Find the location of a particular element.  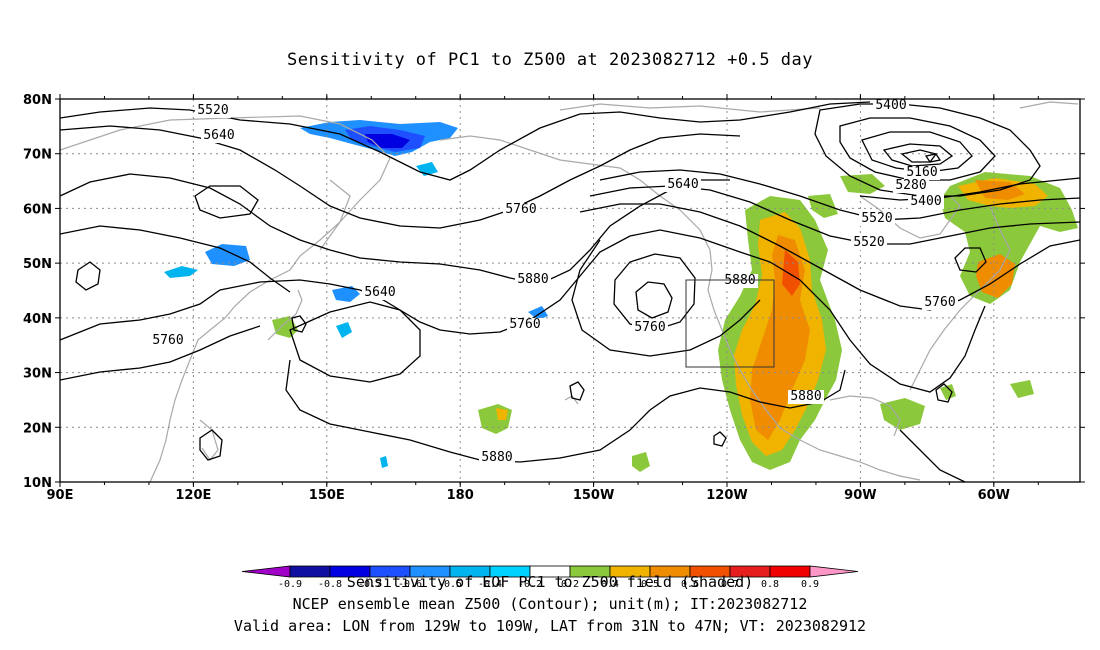

lon-tick-label: 150W is located at coordinates (593, 495).